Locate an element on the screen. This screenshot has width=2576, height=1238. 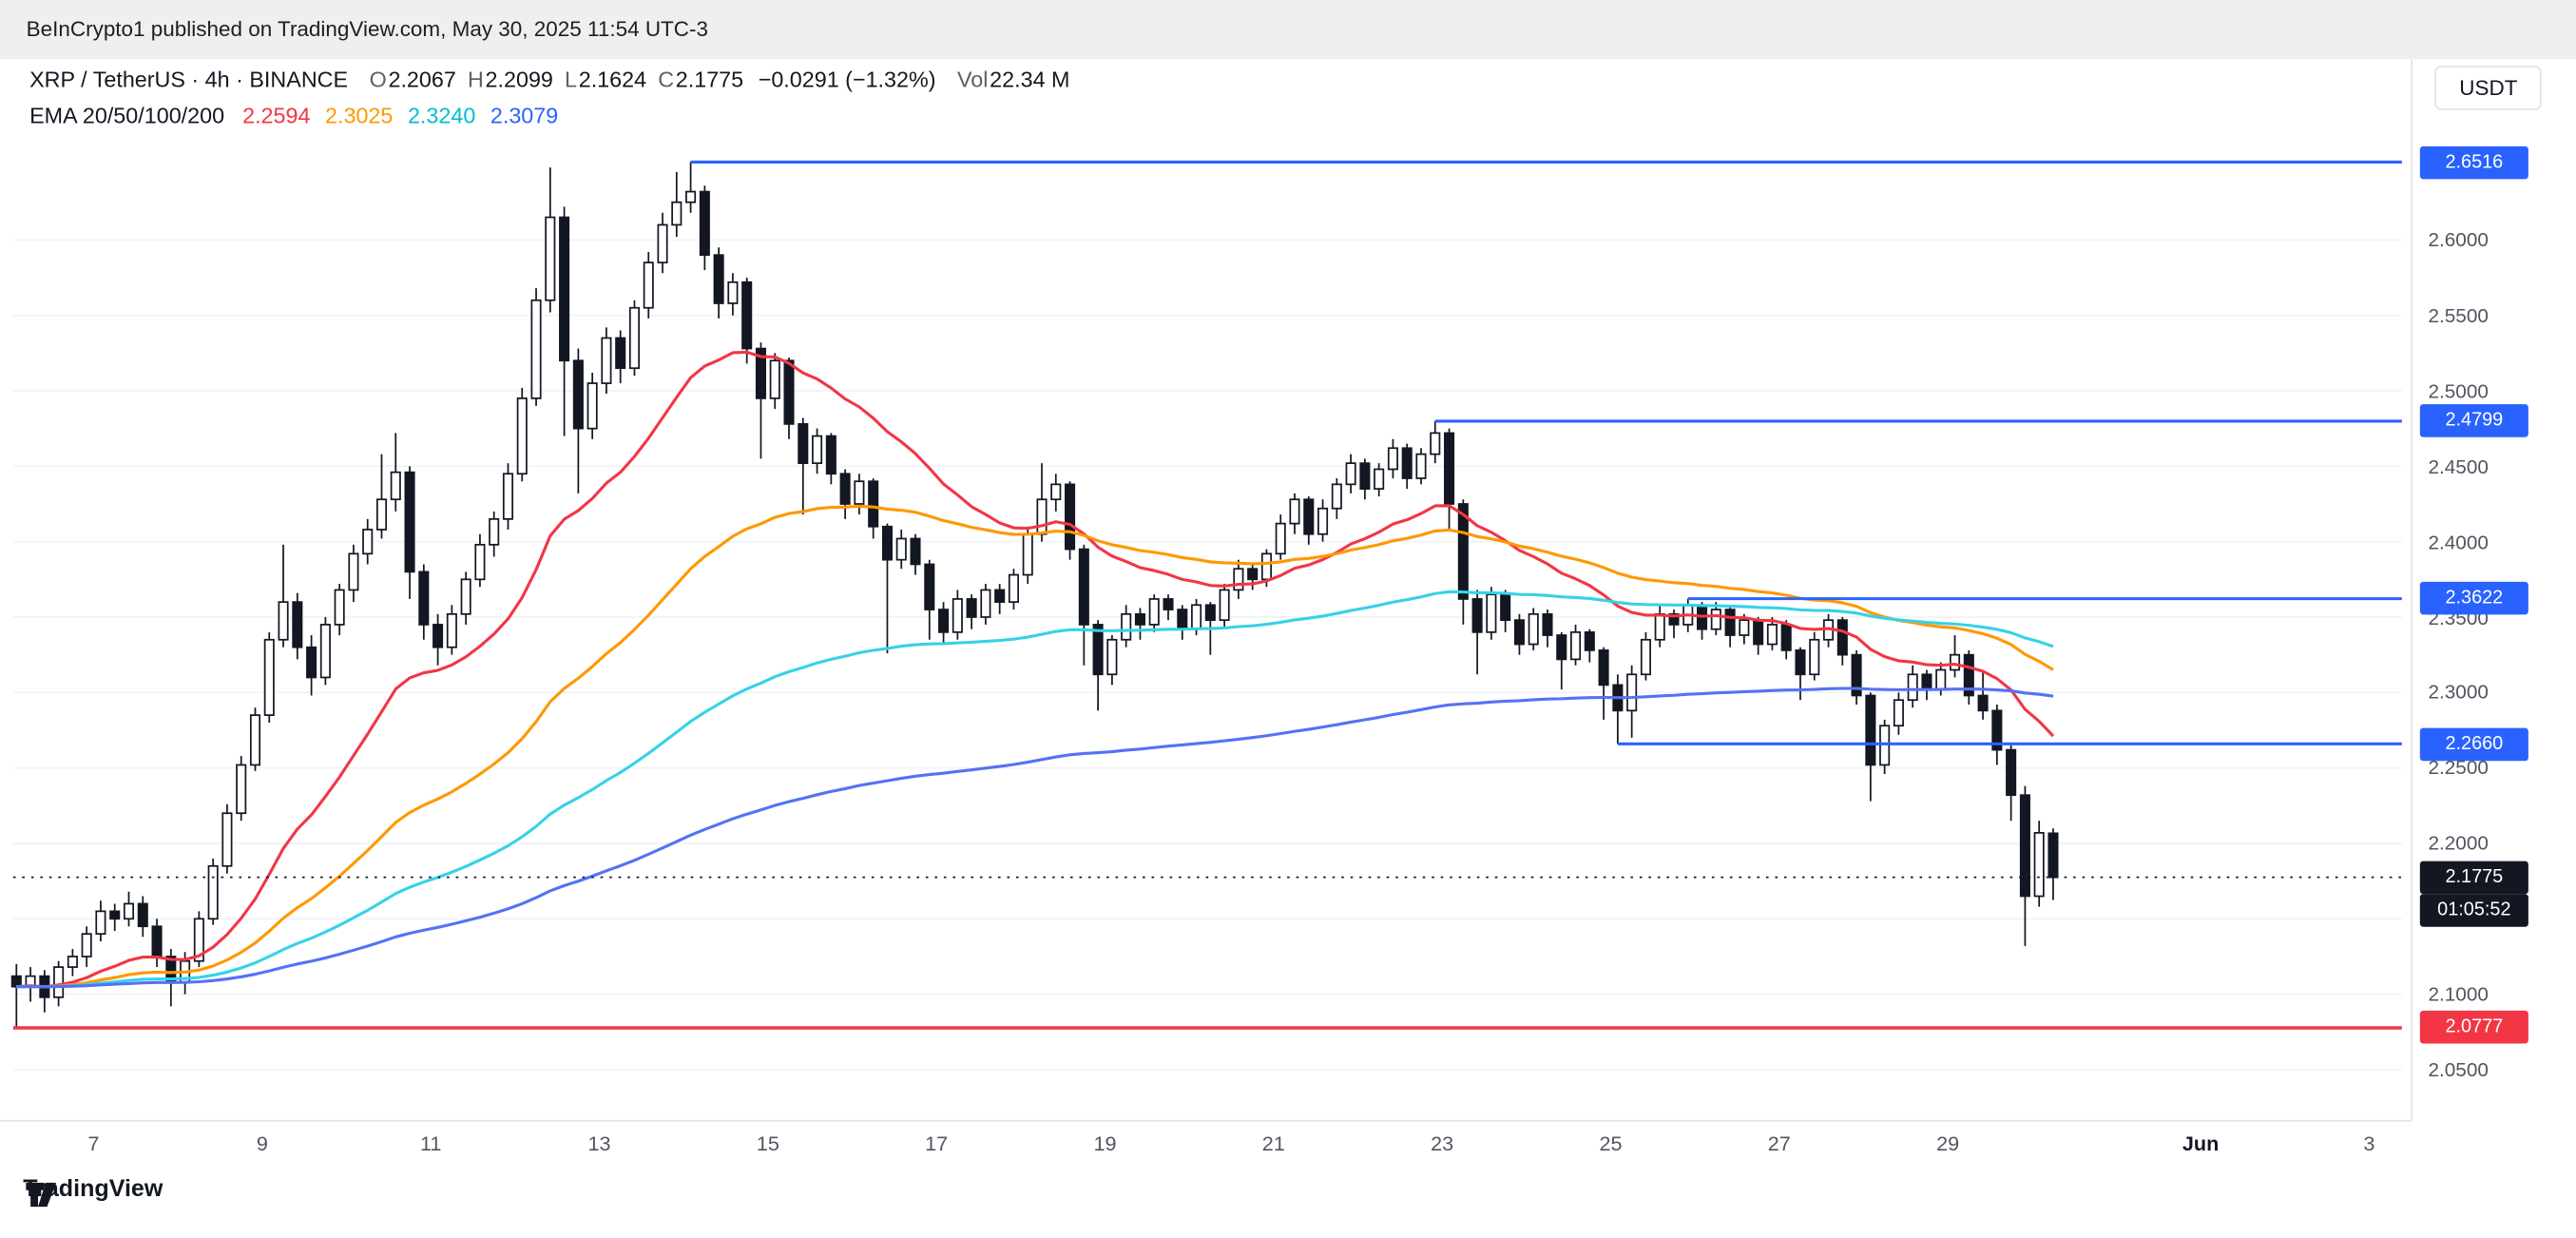
price-tick-label: 2.0500 is located at coordinates (2459, 1069).